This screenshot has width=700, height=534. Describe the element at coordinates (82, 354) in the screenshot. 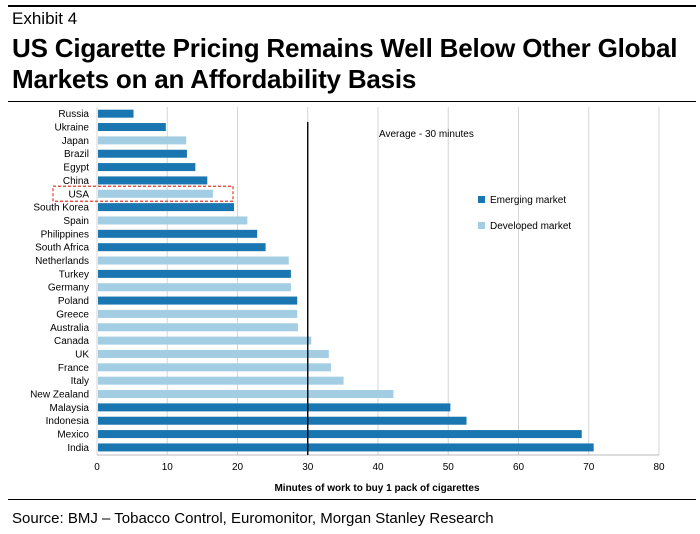

I see `category-label: UK` at that location.